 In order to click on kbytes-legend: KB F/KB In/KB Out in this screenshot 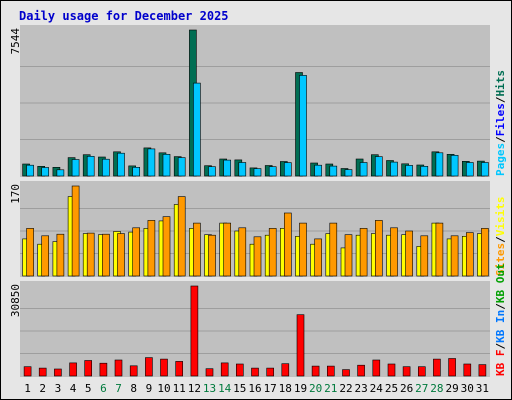, I will do `click(500, 319)`.